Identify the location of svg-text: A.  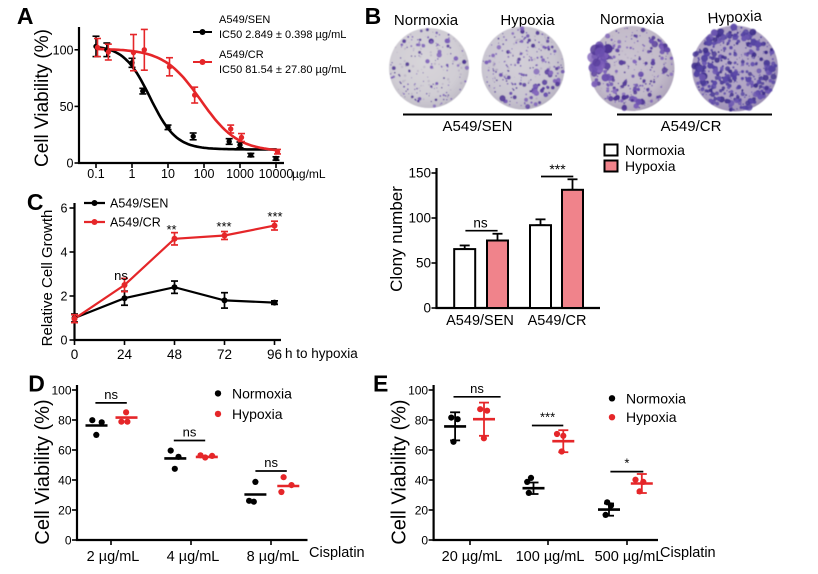
(25, 16).